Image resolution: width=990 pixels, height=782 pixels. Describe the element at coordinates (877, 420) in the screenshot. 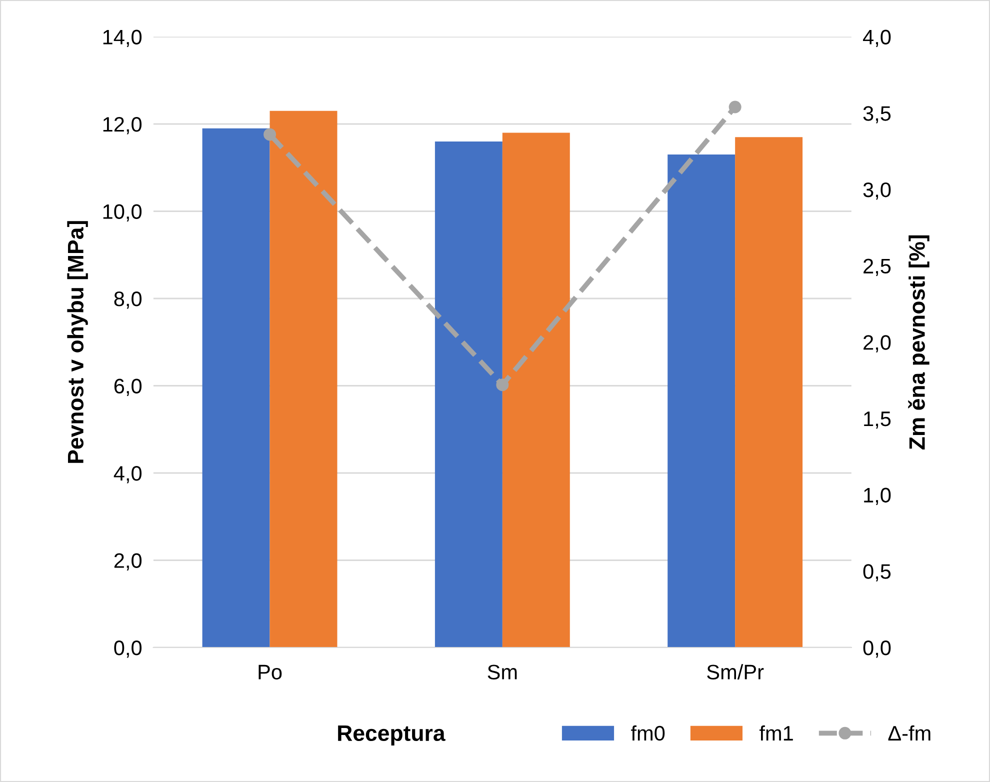

I see `y2-tick-label: 1,5` at that location.